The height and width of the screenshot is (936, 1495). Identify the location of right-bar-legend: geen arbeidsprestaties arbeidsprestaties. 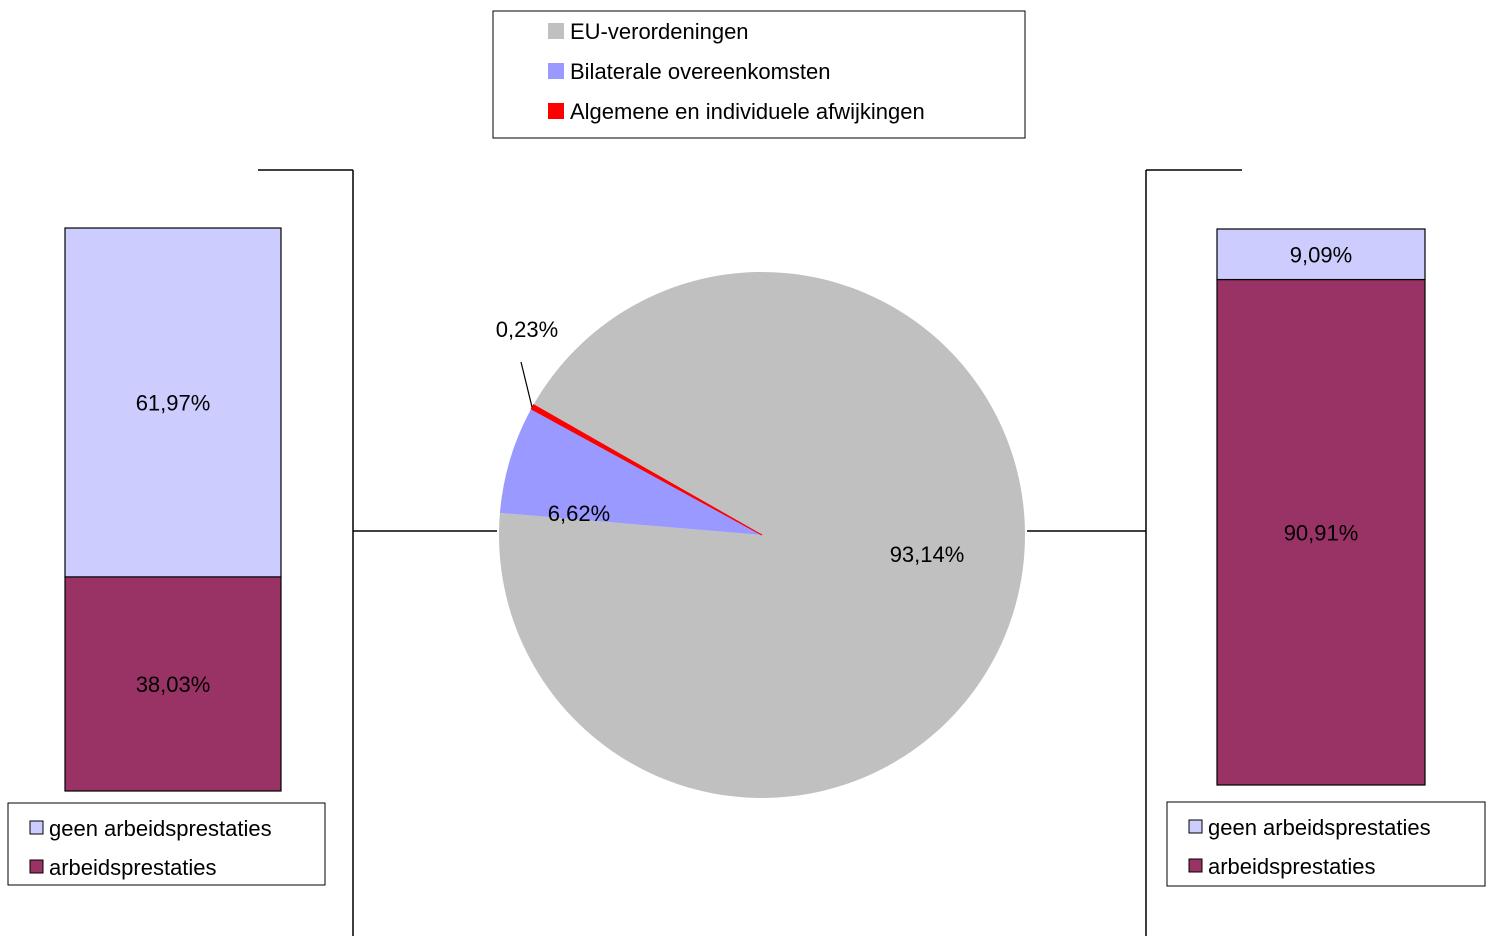
(1326, 844).